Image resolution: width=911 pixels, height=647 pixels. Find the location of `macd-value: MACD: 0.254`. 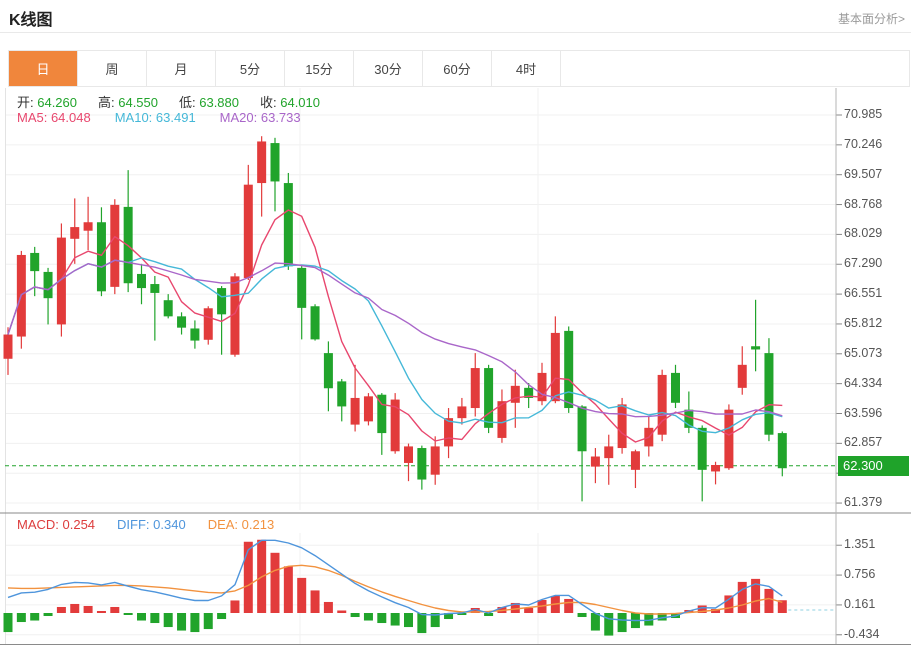

macd-value: MACD: 0.254 is located at coordinates (56, 524).